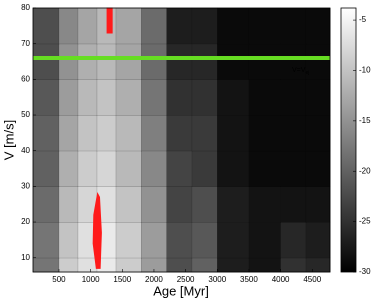 This screenshot has height=307, width=374. I want to click on x-tick-label: 2000, so click(154, 279).